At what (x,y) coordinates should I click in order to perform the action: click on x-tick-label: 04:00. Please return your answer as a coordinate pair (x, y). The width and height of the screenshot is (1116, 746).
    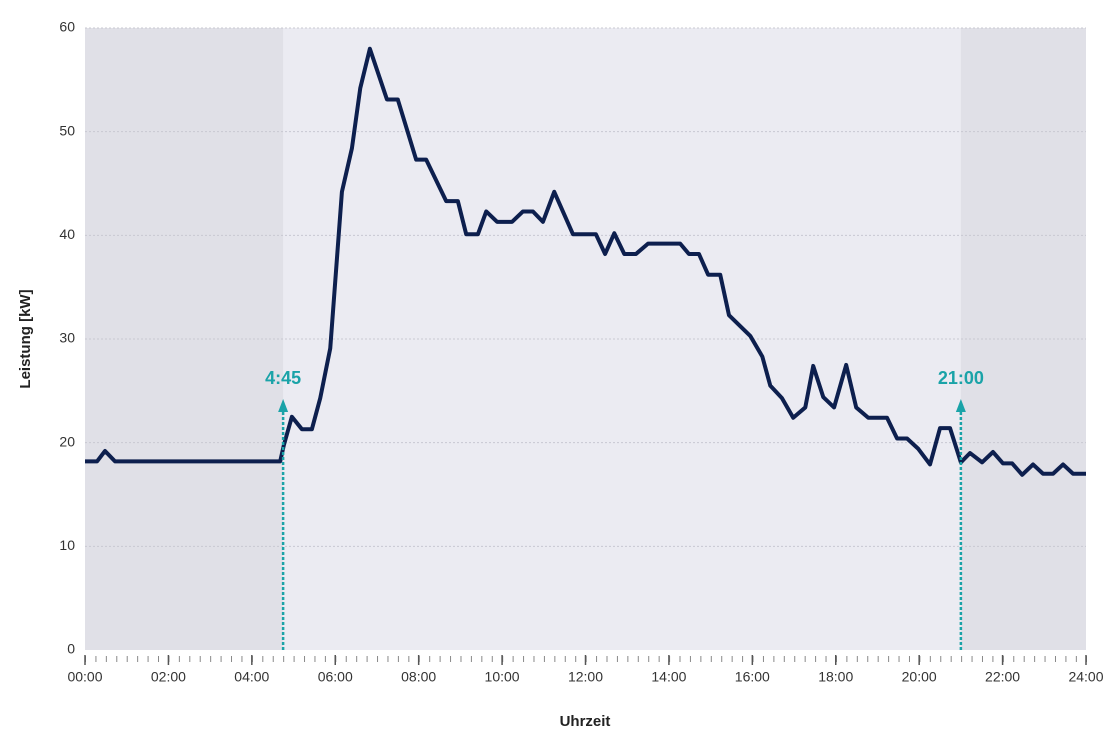
    Looking at the image, I should click on (251, 677).